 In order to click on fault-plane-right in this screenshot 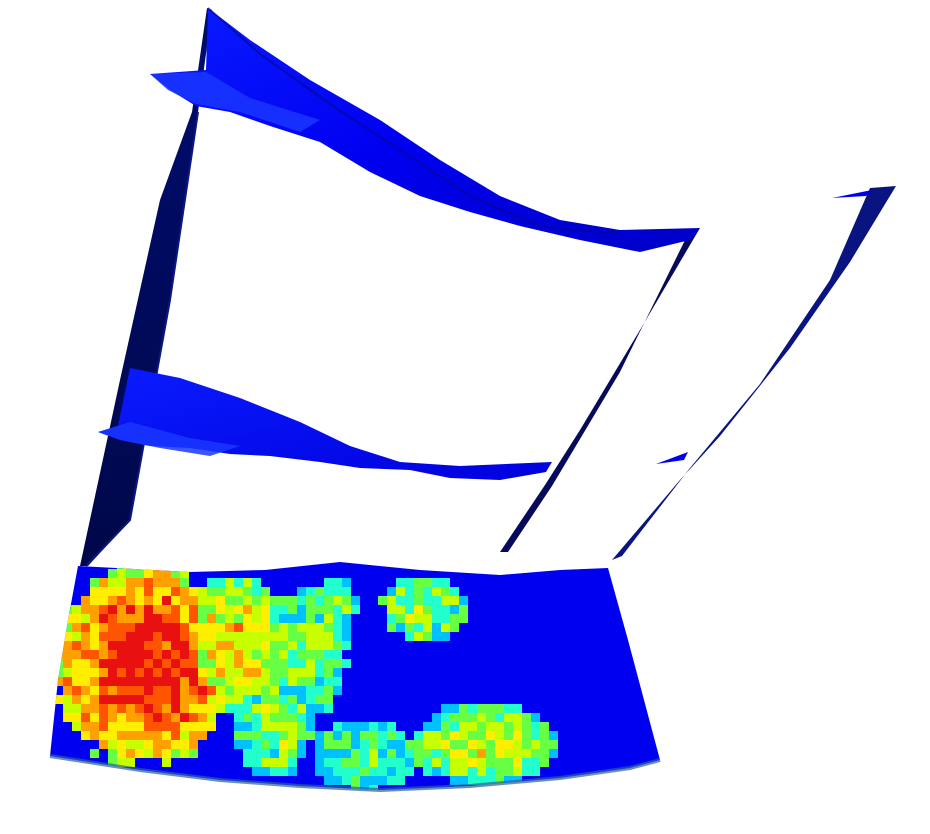, I will do `click(754, 373)`.